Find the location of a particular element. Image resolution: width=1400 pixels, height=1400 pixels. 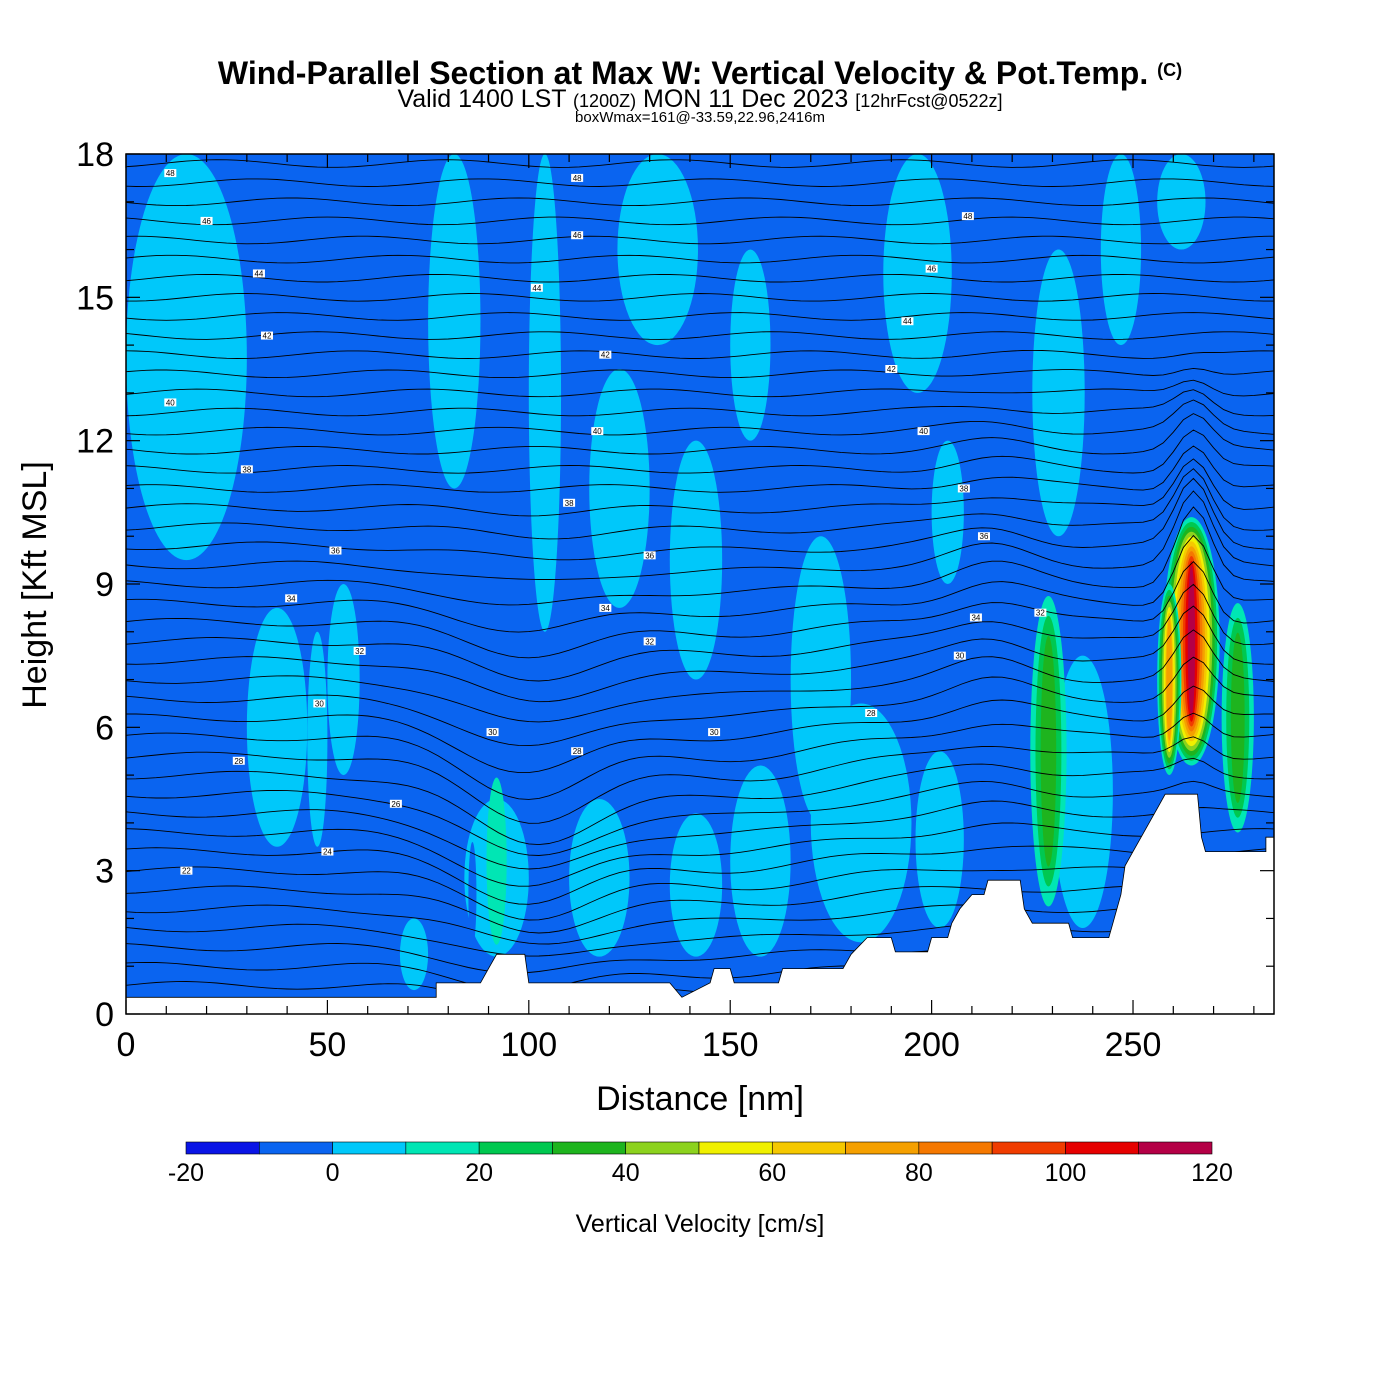

theta-label: 48 is located at coordinates (577, 178).